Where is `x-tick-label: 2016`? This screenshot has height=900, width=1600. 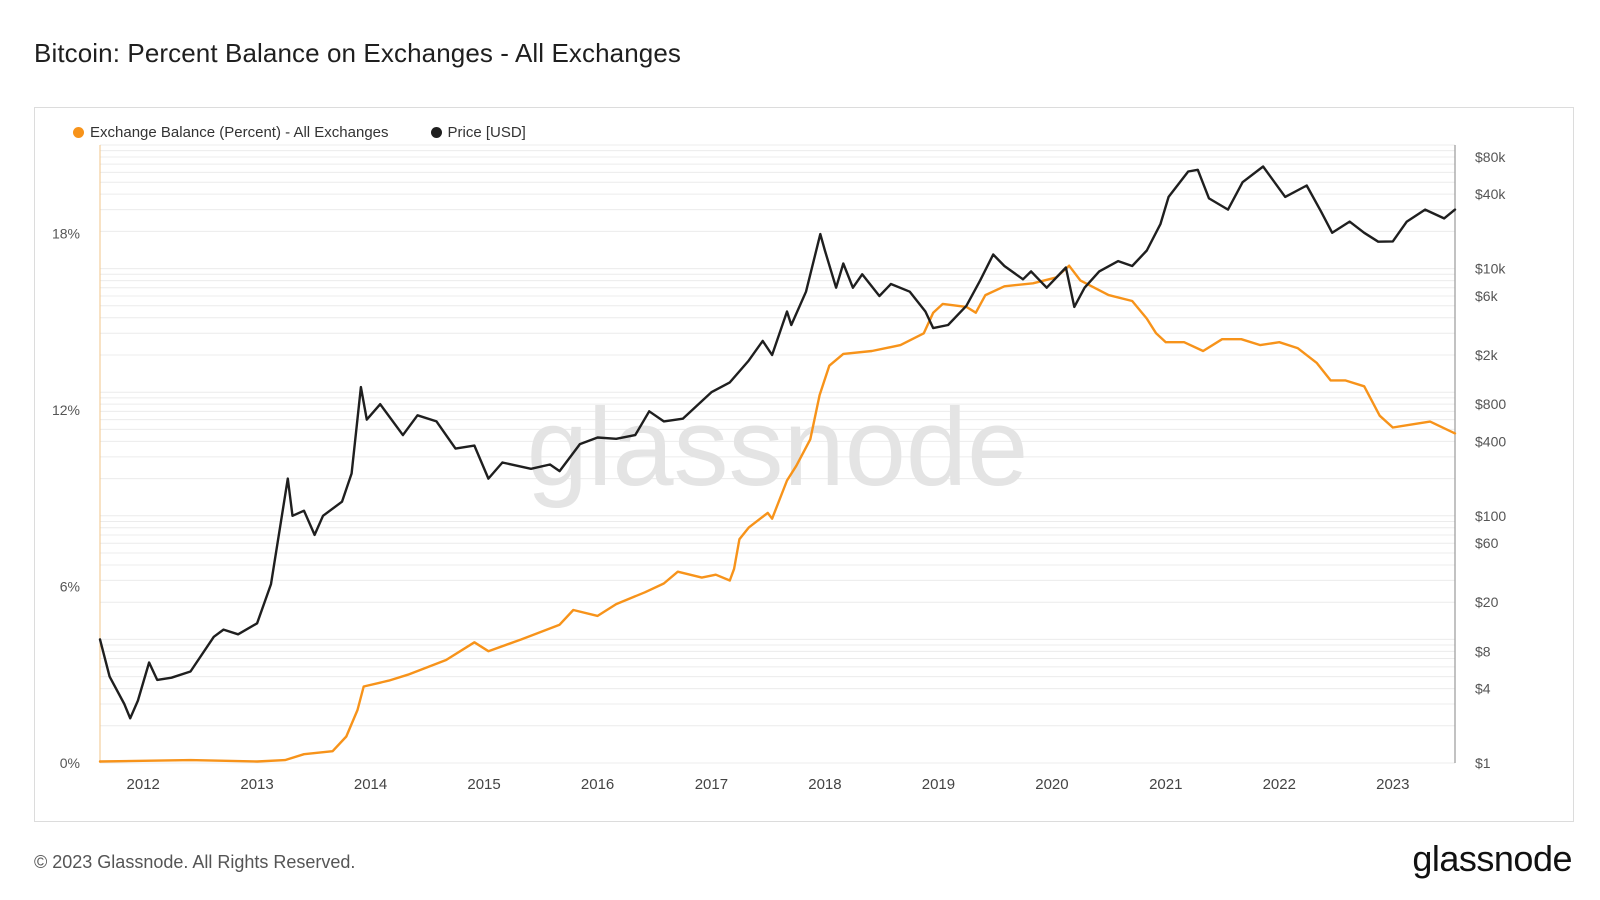
x-tick-label: 2016 is located at coordinates (597, 784).